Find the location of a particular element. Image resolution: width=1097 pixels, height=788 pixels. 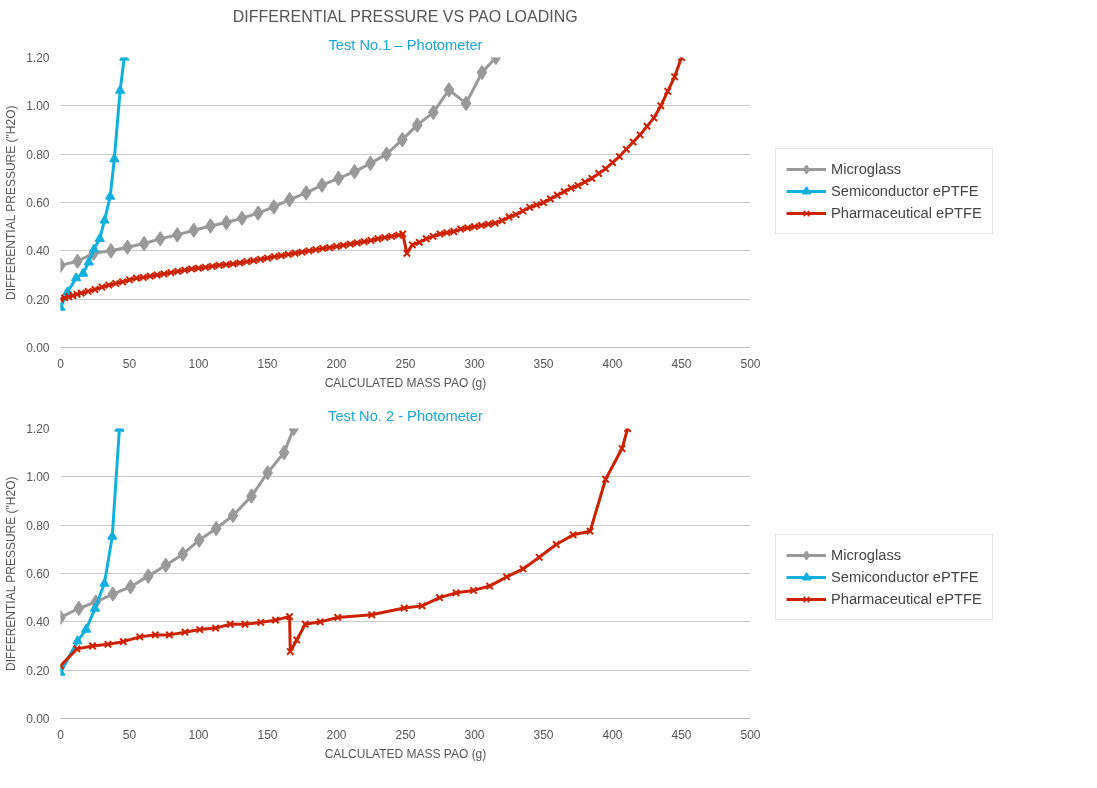

chart-subtitle: Test No.1 – Photometer is located at coordinates (405, 44).